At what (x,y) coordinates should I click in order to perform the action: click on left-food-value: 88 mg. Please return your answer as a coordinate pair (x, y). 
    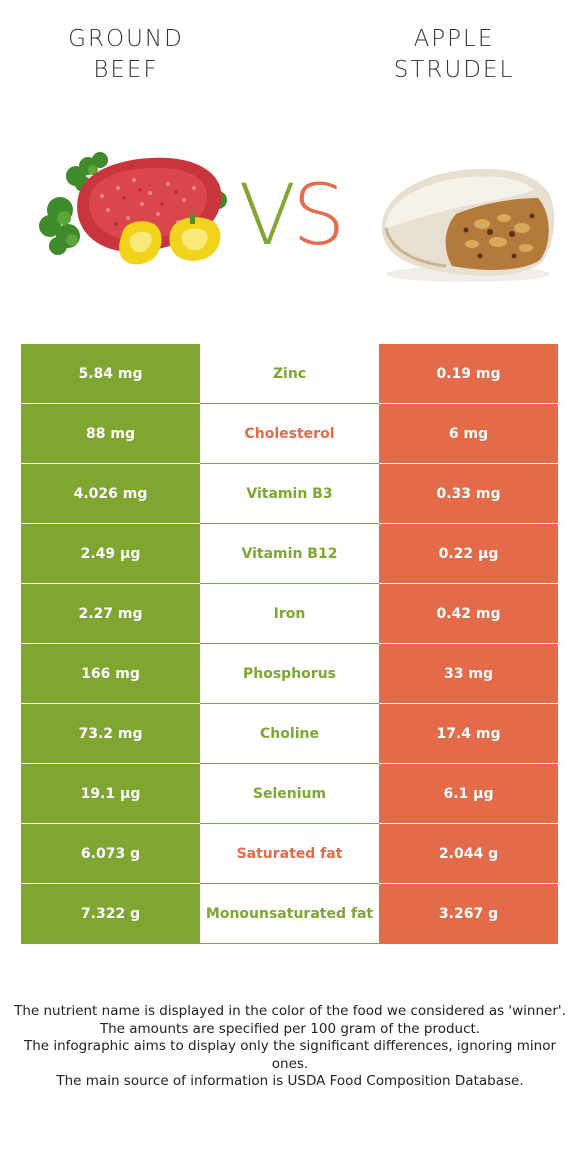
    Looking at the image, I should click on (110, 434).